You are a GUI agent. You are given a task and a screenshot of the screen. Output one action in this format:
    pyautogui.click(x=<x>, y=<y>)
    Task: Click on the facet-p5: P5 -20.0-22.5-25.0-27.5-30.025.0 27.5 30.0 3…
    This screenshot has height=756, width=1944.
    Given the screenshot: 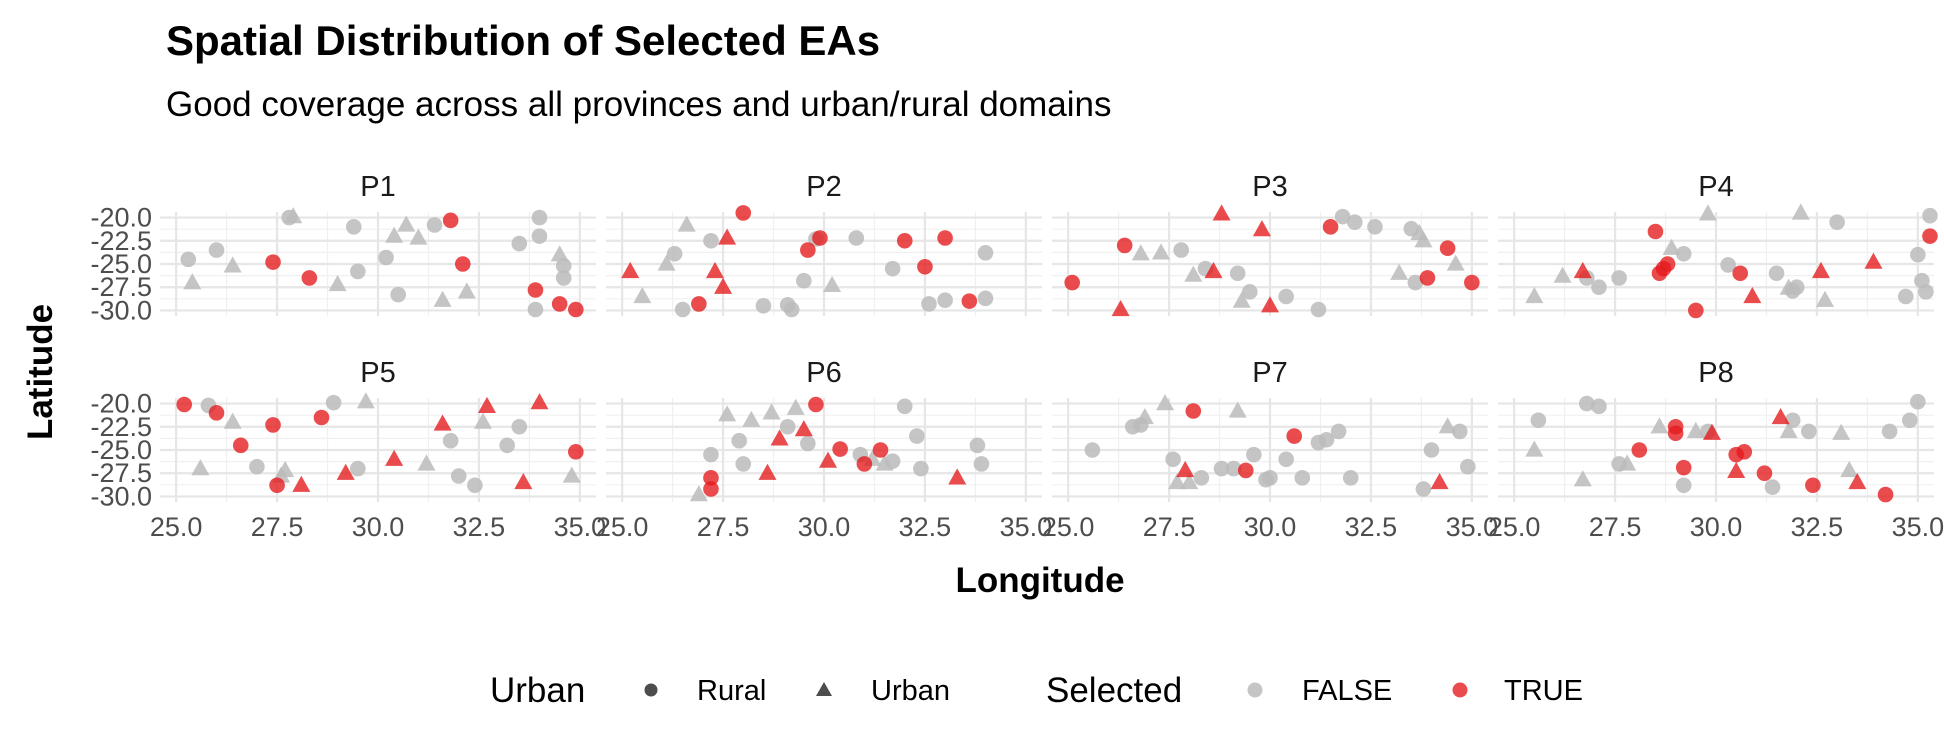 What is the action you would take?
    pyautogui.click(x=348, y=449)
    